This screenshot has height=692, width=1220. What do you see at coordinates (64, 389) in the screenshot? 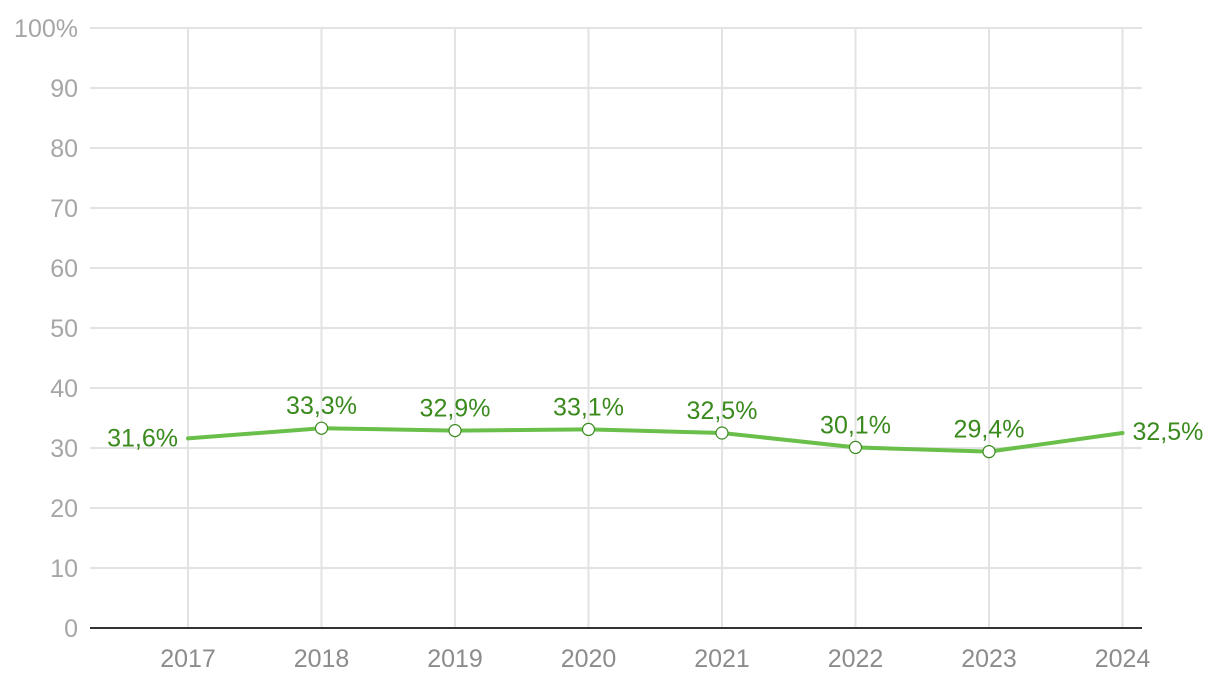
I see `y-tick-label: 40` at bounding box center [64, 389].